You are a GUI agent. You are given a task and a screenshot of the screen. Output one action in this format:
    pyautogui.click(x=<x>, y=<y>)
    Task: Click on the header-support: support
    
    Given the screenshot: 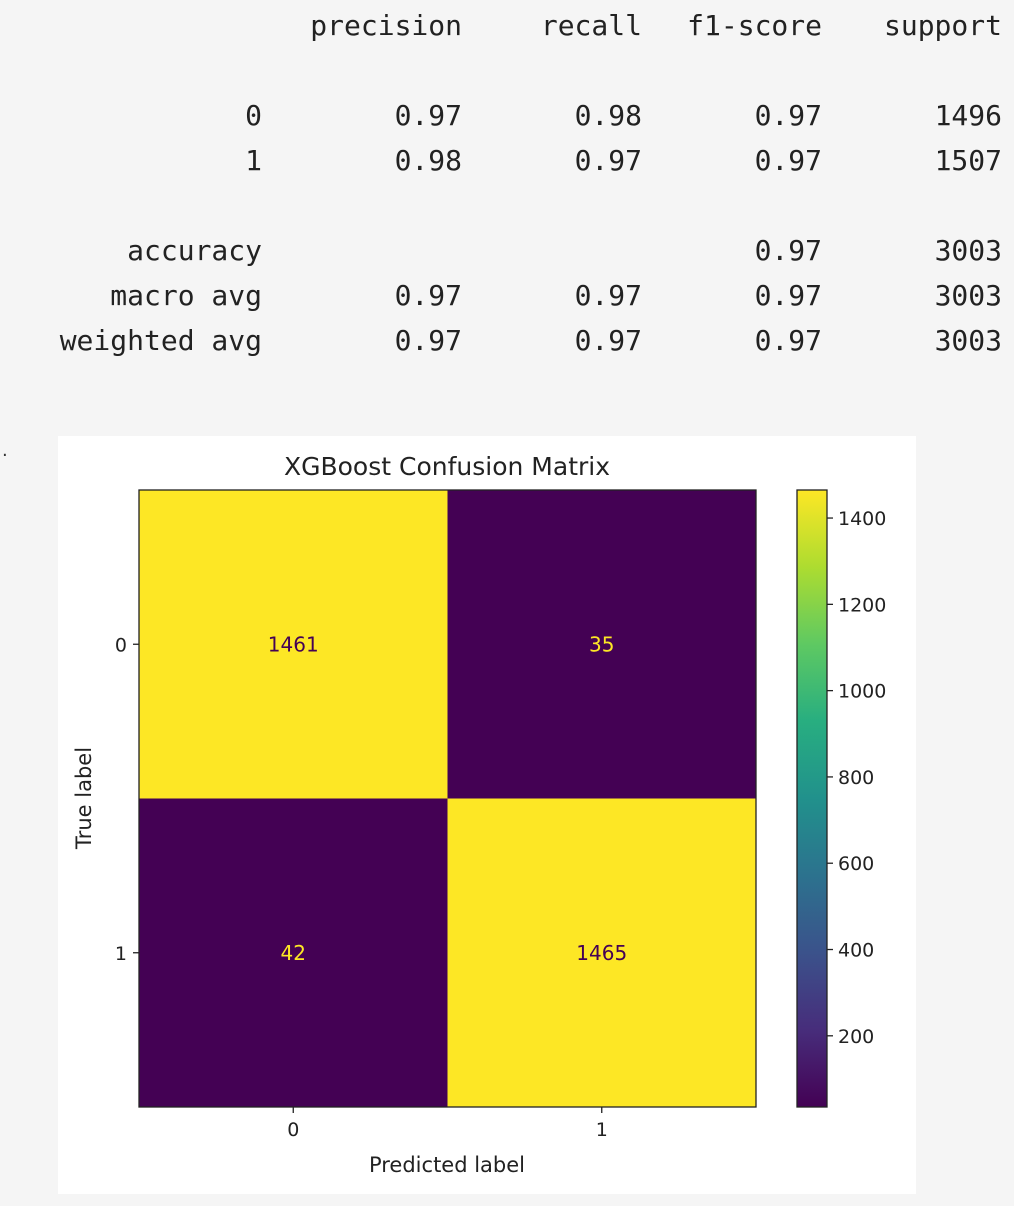 What is the action you would take?
    pyautogui.click(x=942, y=25)
    